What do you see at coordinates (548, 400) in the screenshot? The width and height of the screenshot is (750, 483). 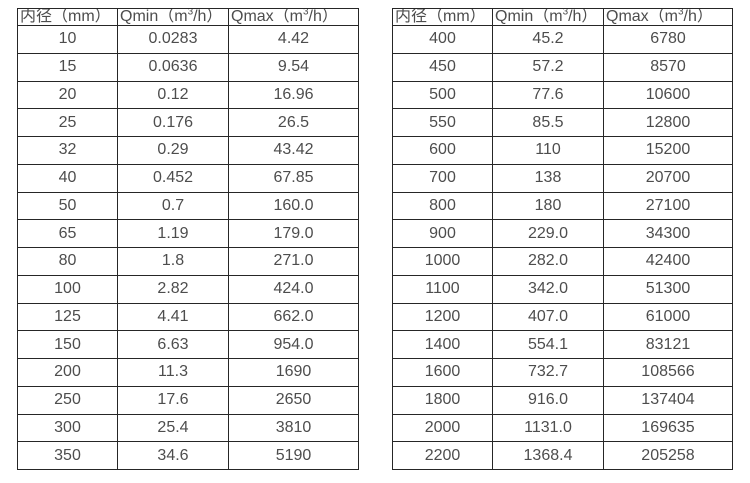 I see `table-cell: 916.0` at bounding box center [548, 400].